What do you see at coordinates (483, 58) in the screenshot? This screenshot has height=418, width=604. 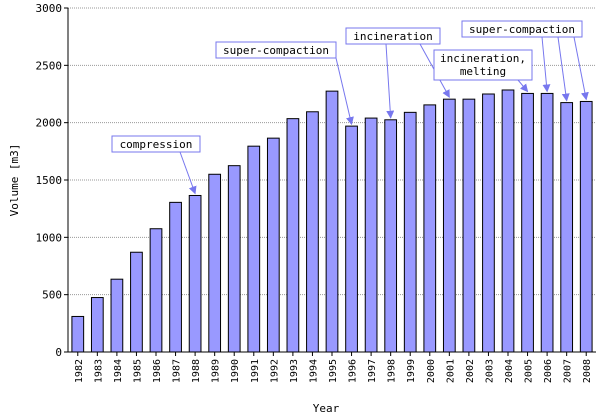 I see `annotation-text: incineration,` at bounding box center [483, 58].